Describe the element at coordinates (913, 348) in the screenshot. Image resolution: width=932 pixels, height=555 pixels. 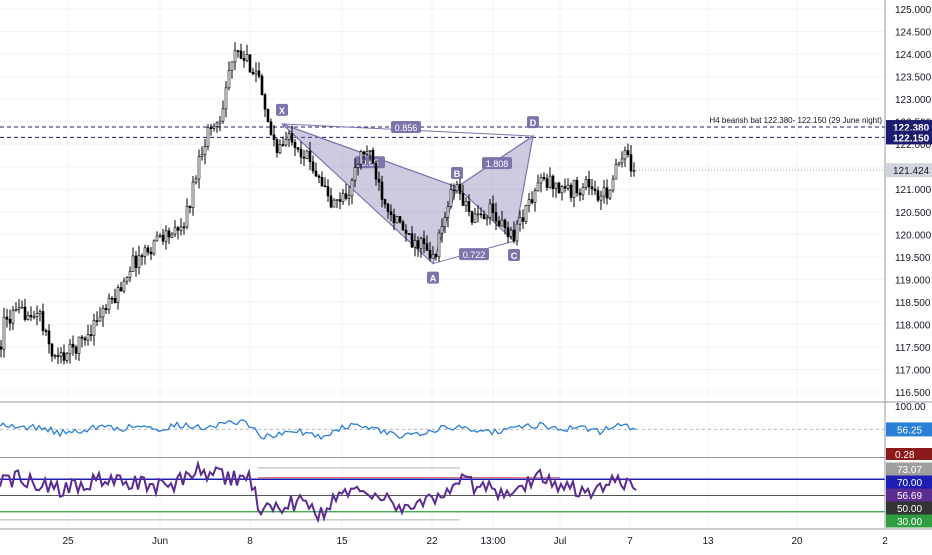
I see `price-tick-label: 117.500` at that location.